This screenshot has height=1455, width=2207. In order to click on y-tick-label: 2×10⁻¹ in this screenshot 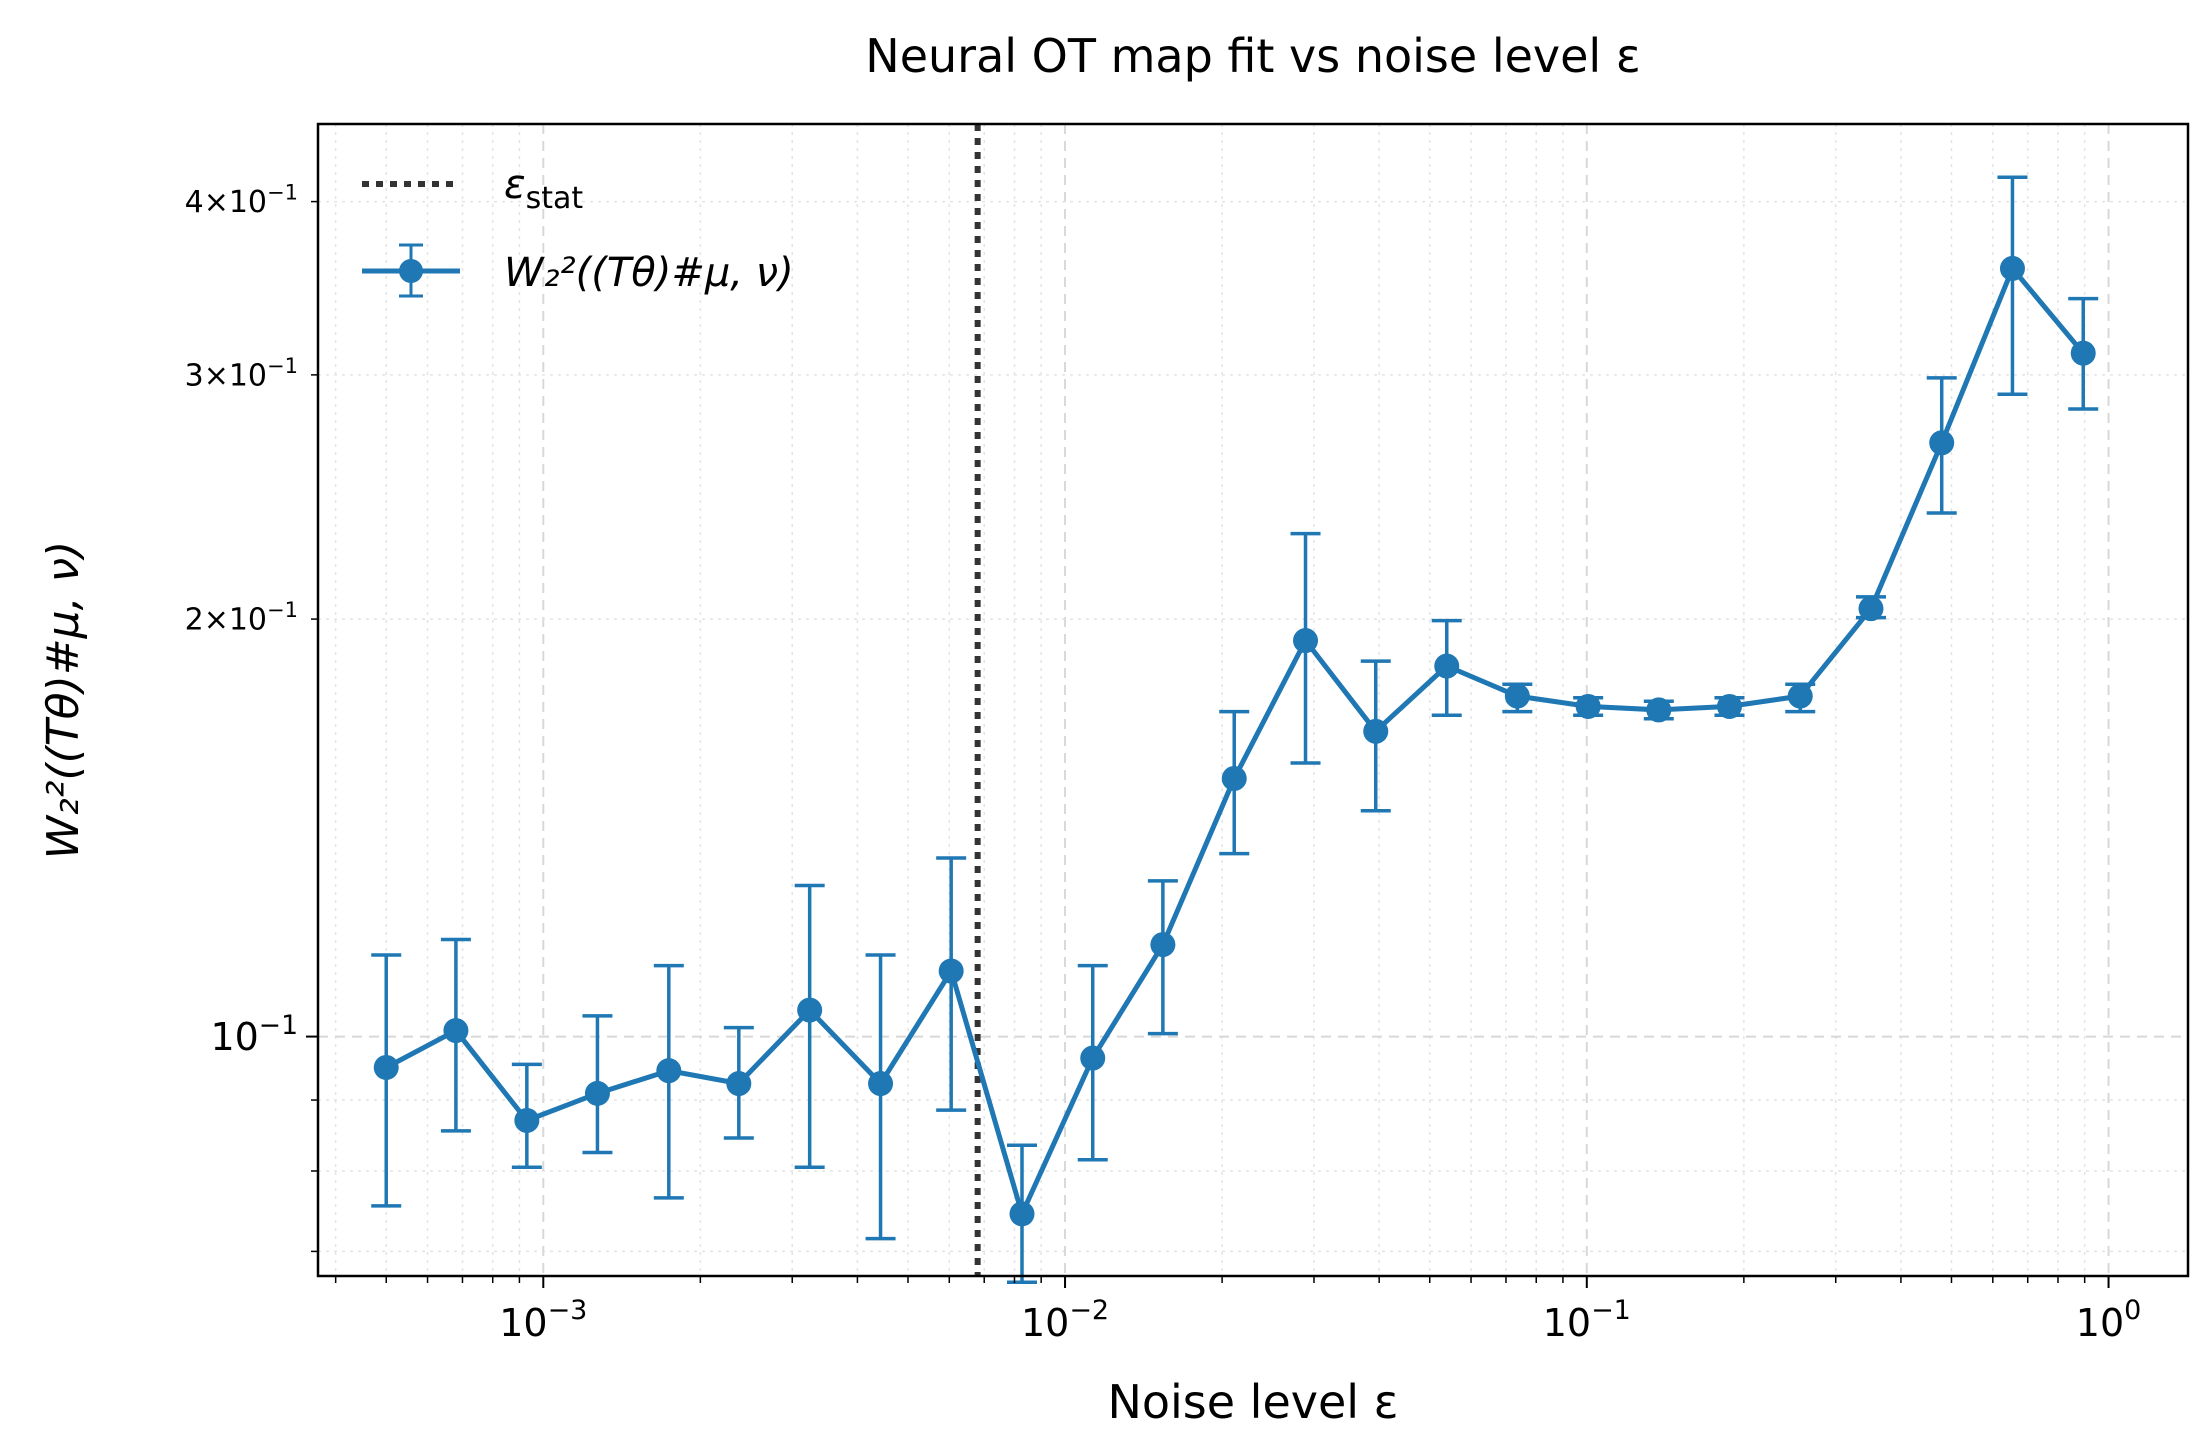, I will do `click(241, 618)`.